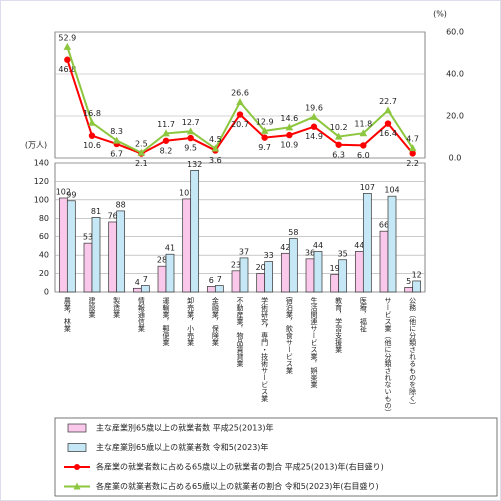  Describe the element at coordinates (41, 181) in the screenshot. I see `y-tick-label: 120` at that location.